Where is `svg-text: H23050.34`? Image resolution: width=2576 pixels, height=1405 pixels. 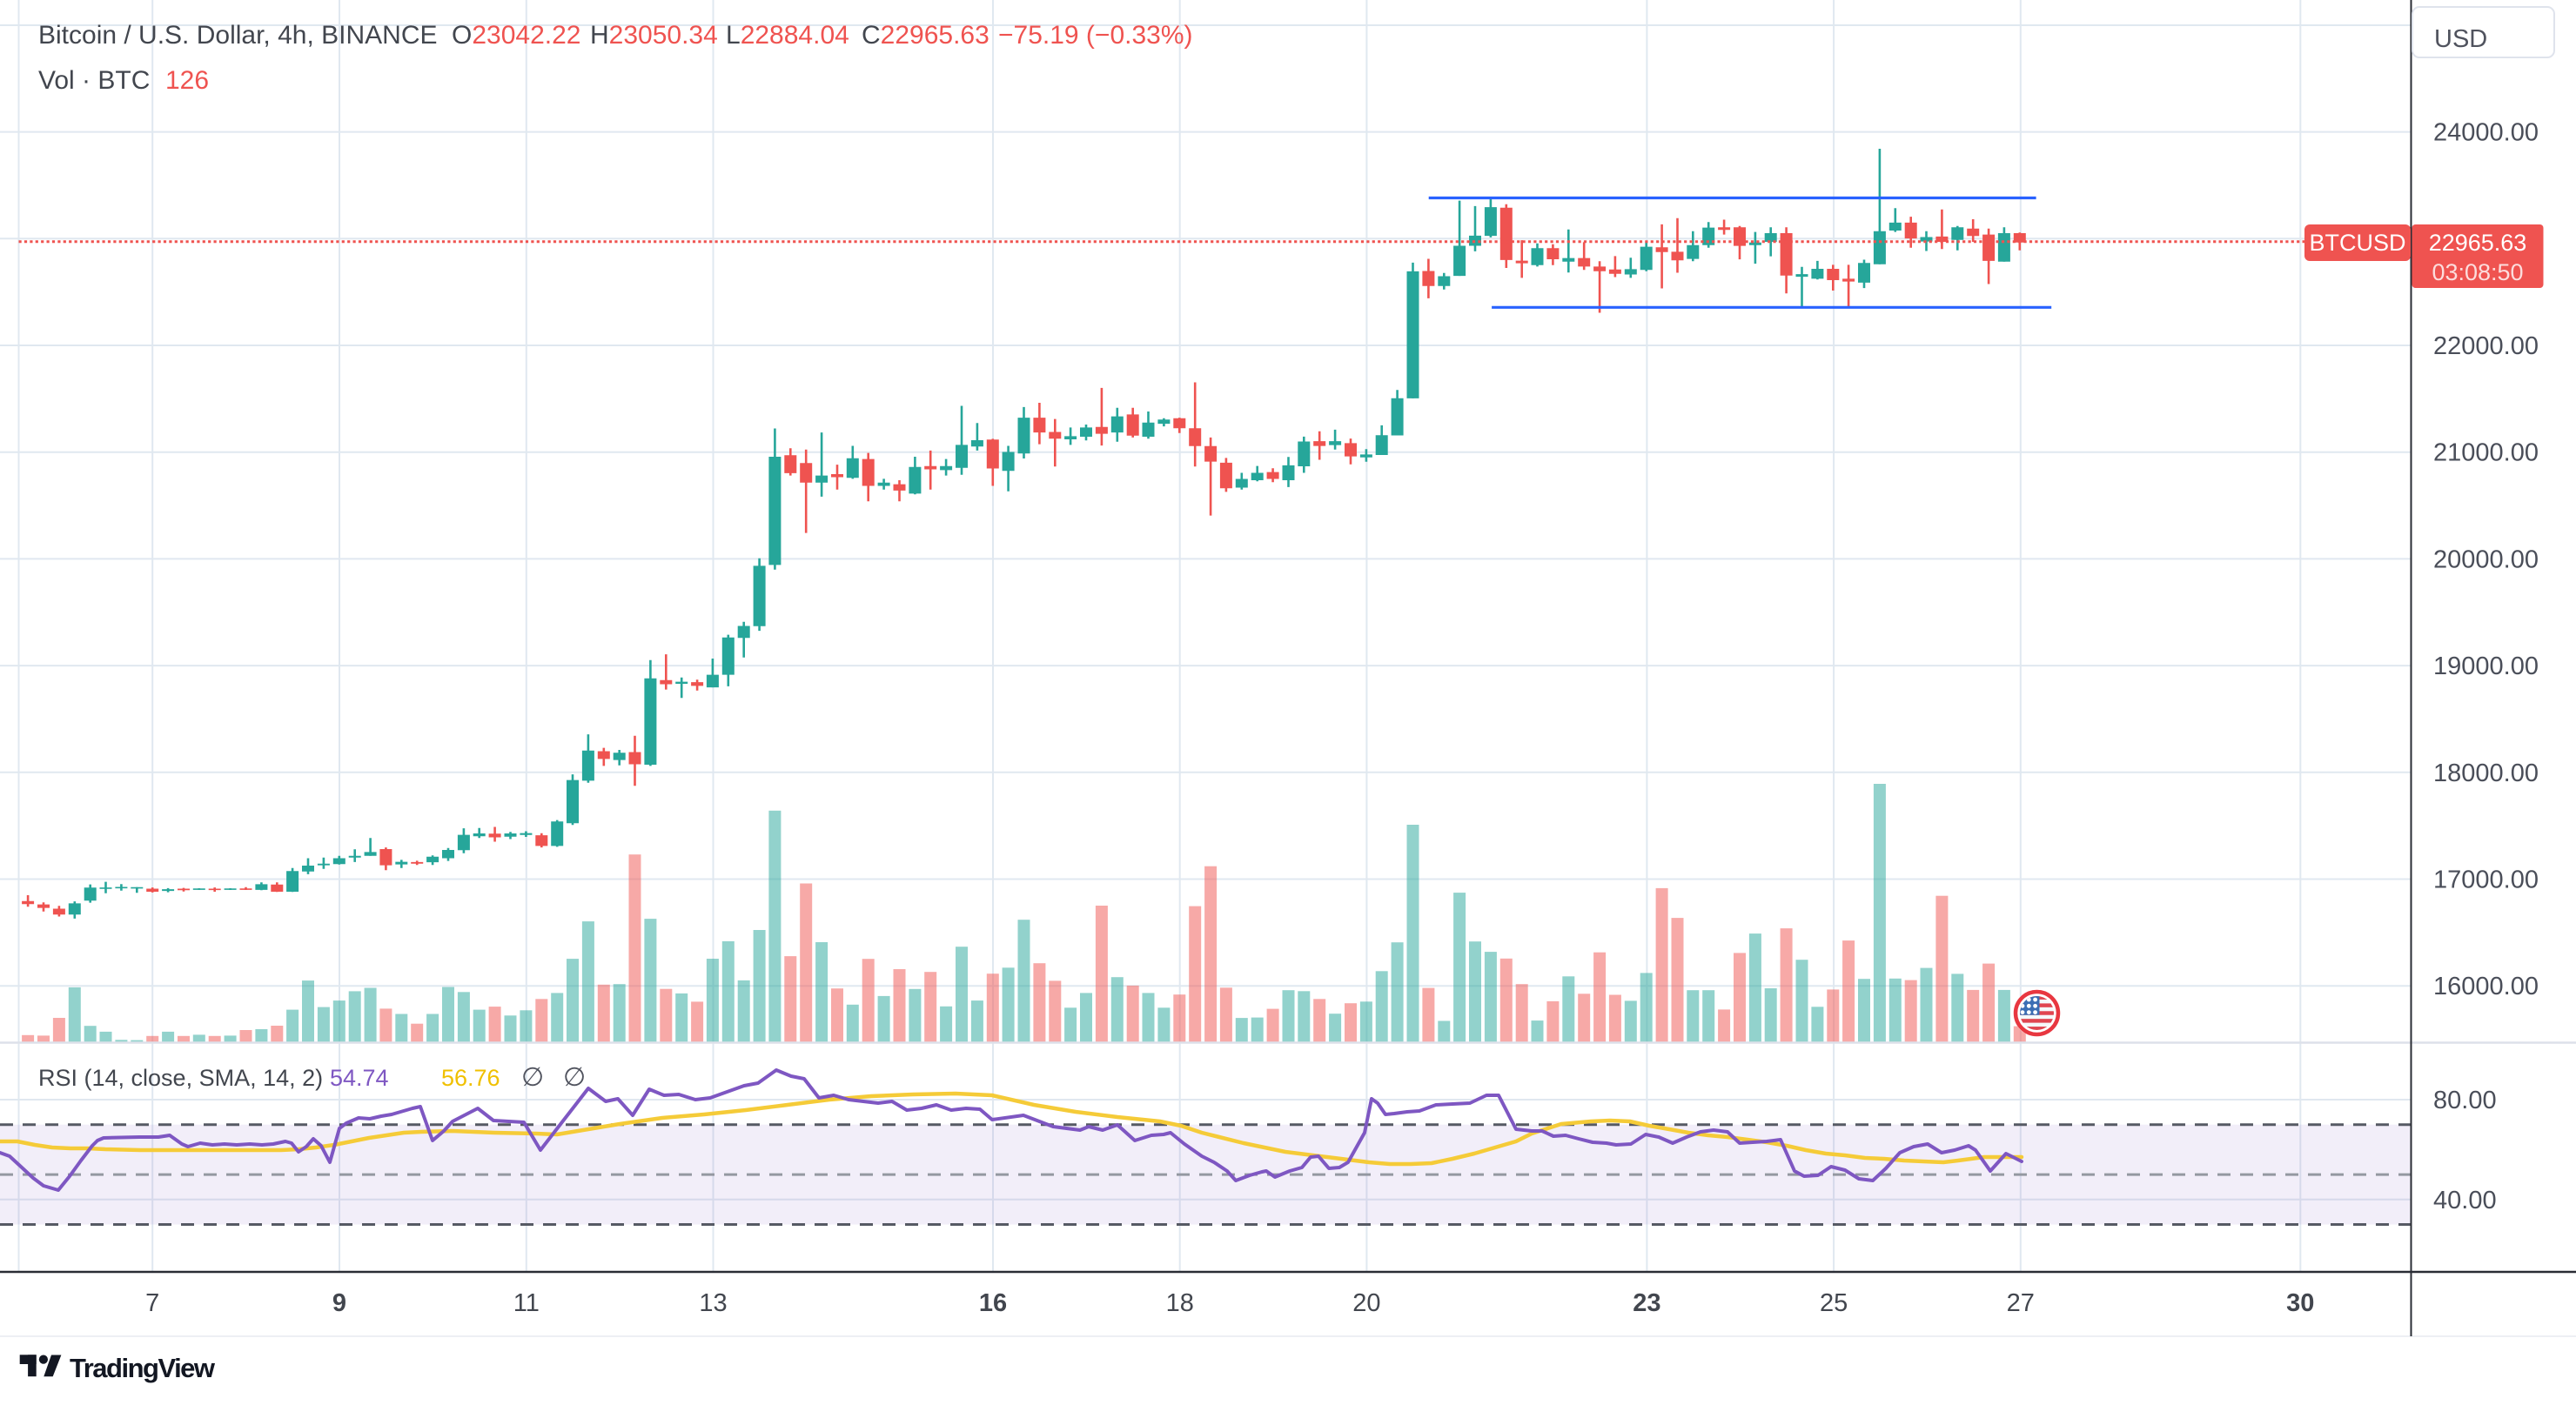
svg-text: H23050.34 is located at coordinates (654, 35).